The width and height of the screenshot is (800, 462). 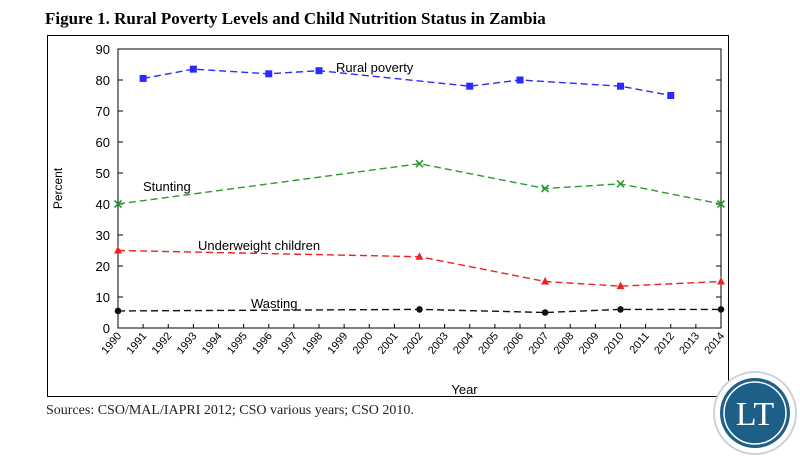 What do you see at coordinates (103, 173) in the screenshot?
I see `y-tick-label: 50` at bounding box center [103, 173].